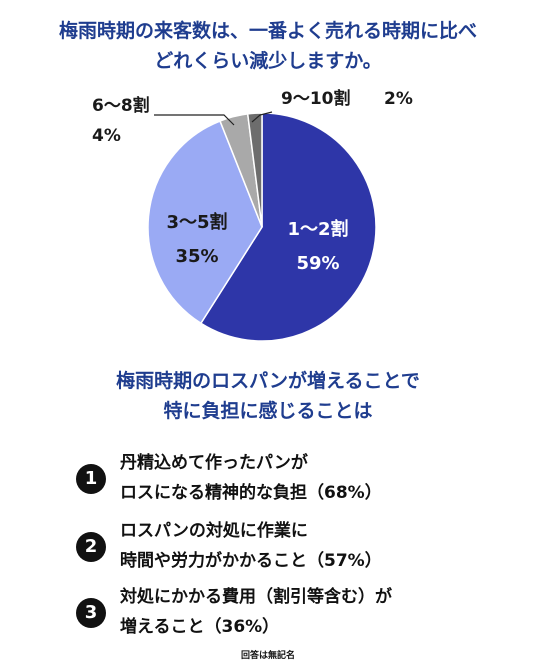  Describe the element at coordinates (200, 627) in the screenshot. I see `ranking-text-line2: 増えること（36%）` at that location.